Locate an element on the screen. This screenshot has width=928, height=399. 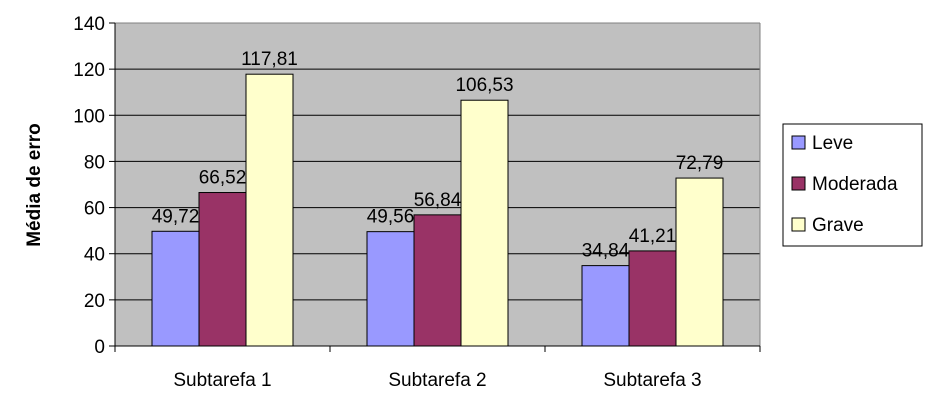
legend: Leve Moderada Grave is located at coordinates (852, 185).